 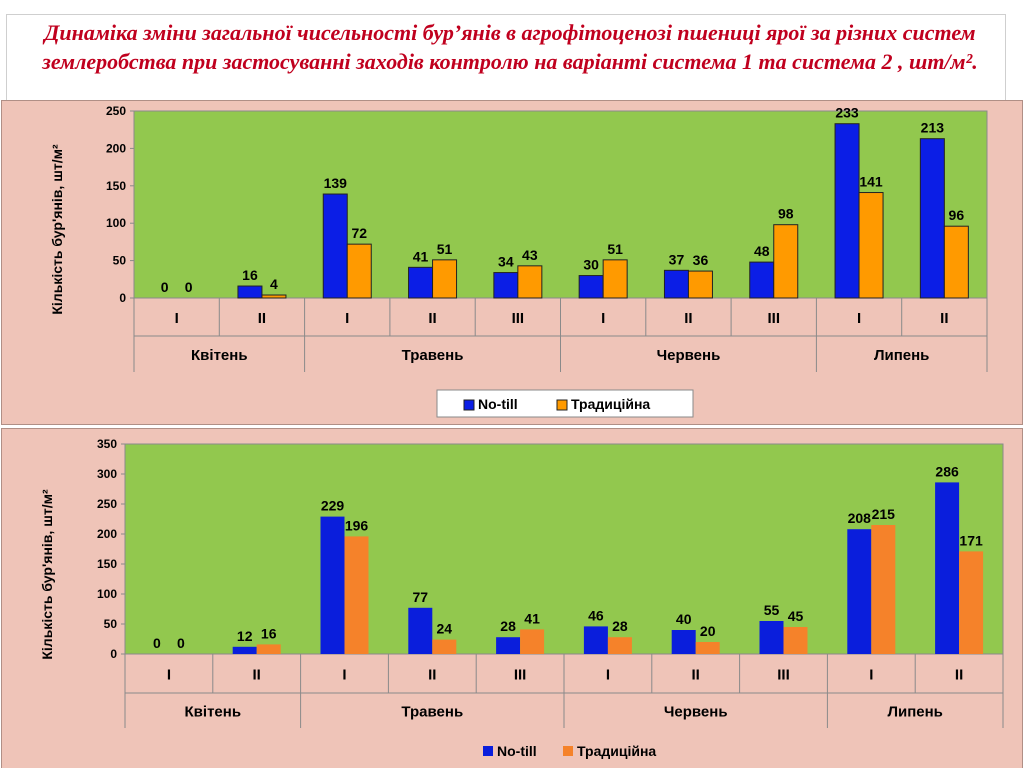 What do you see at coordinates (107, 534) in the screenshot?
I see `y-tick-label: 200` at bounding box center [107, 534].